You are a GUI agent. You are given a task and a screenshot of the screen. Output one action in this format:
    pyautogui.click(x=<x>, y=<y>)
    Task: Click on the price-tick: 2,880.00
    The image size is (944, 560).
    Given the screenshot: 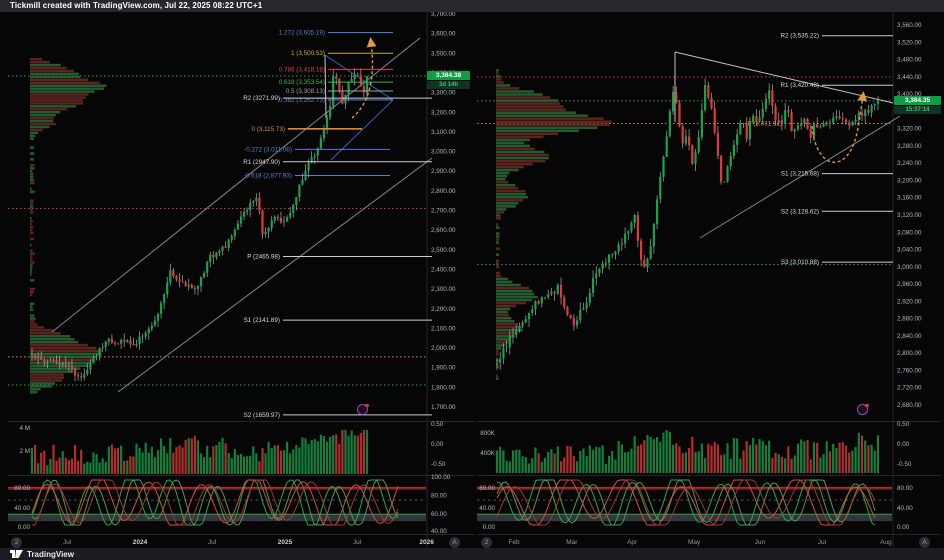 What is the action you would take?
    pyautogui.click(x=909, y=319)
    